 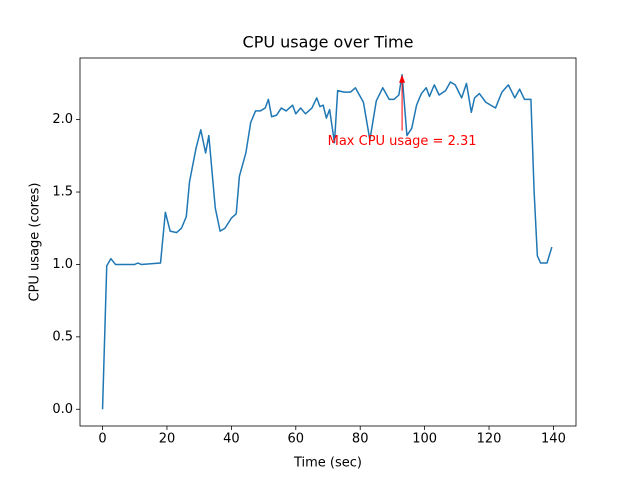 What do you see at coordinates (424, 439) in the screenshot?
I see `x-tick-label: 100` at bounding box center [424, 439].